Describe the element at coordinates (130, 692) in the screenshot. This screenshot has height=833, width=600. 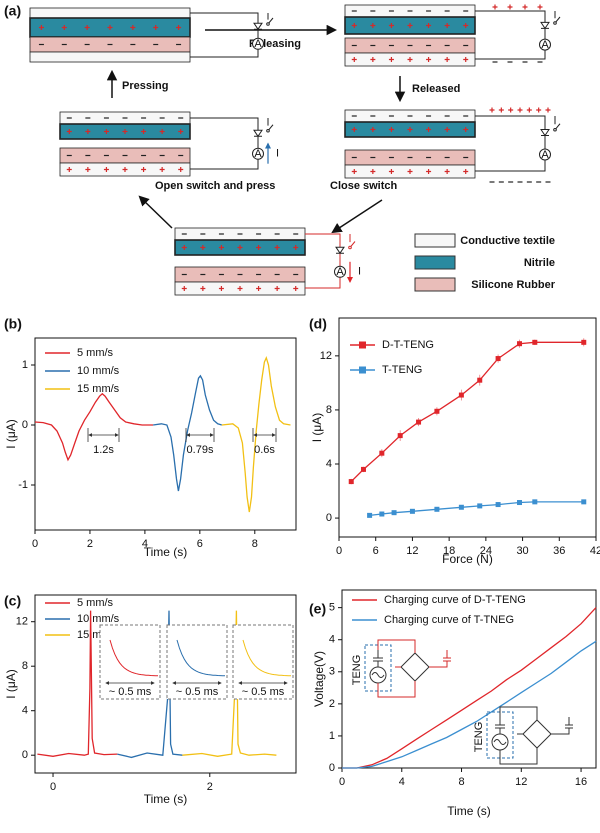
I see `annotation: ~ 0.5 ms` at that location.